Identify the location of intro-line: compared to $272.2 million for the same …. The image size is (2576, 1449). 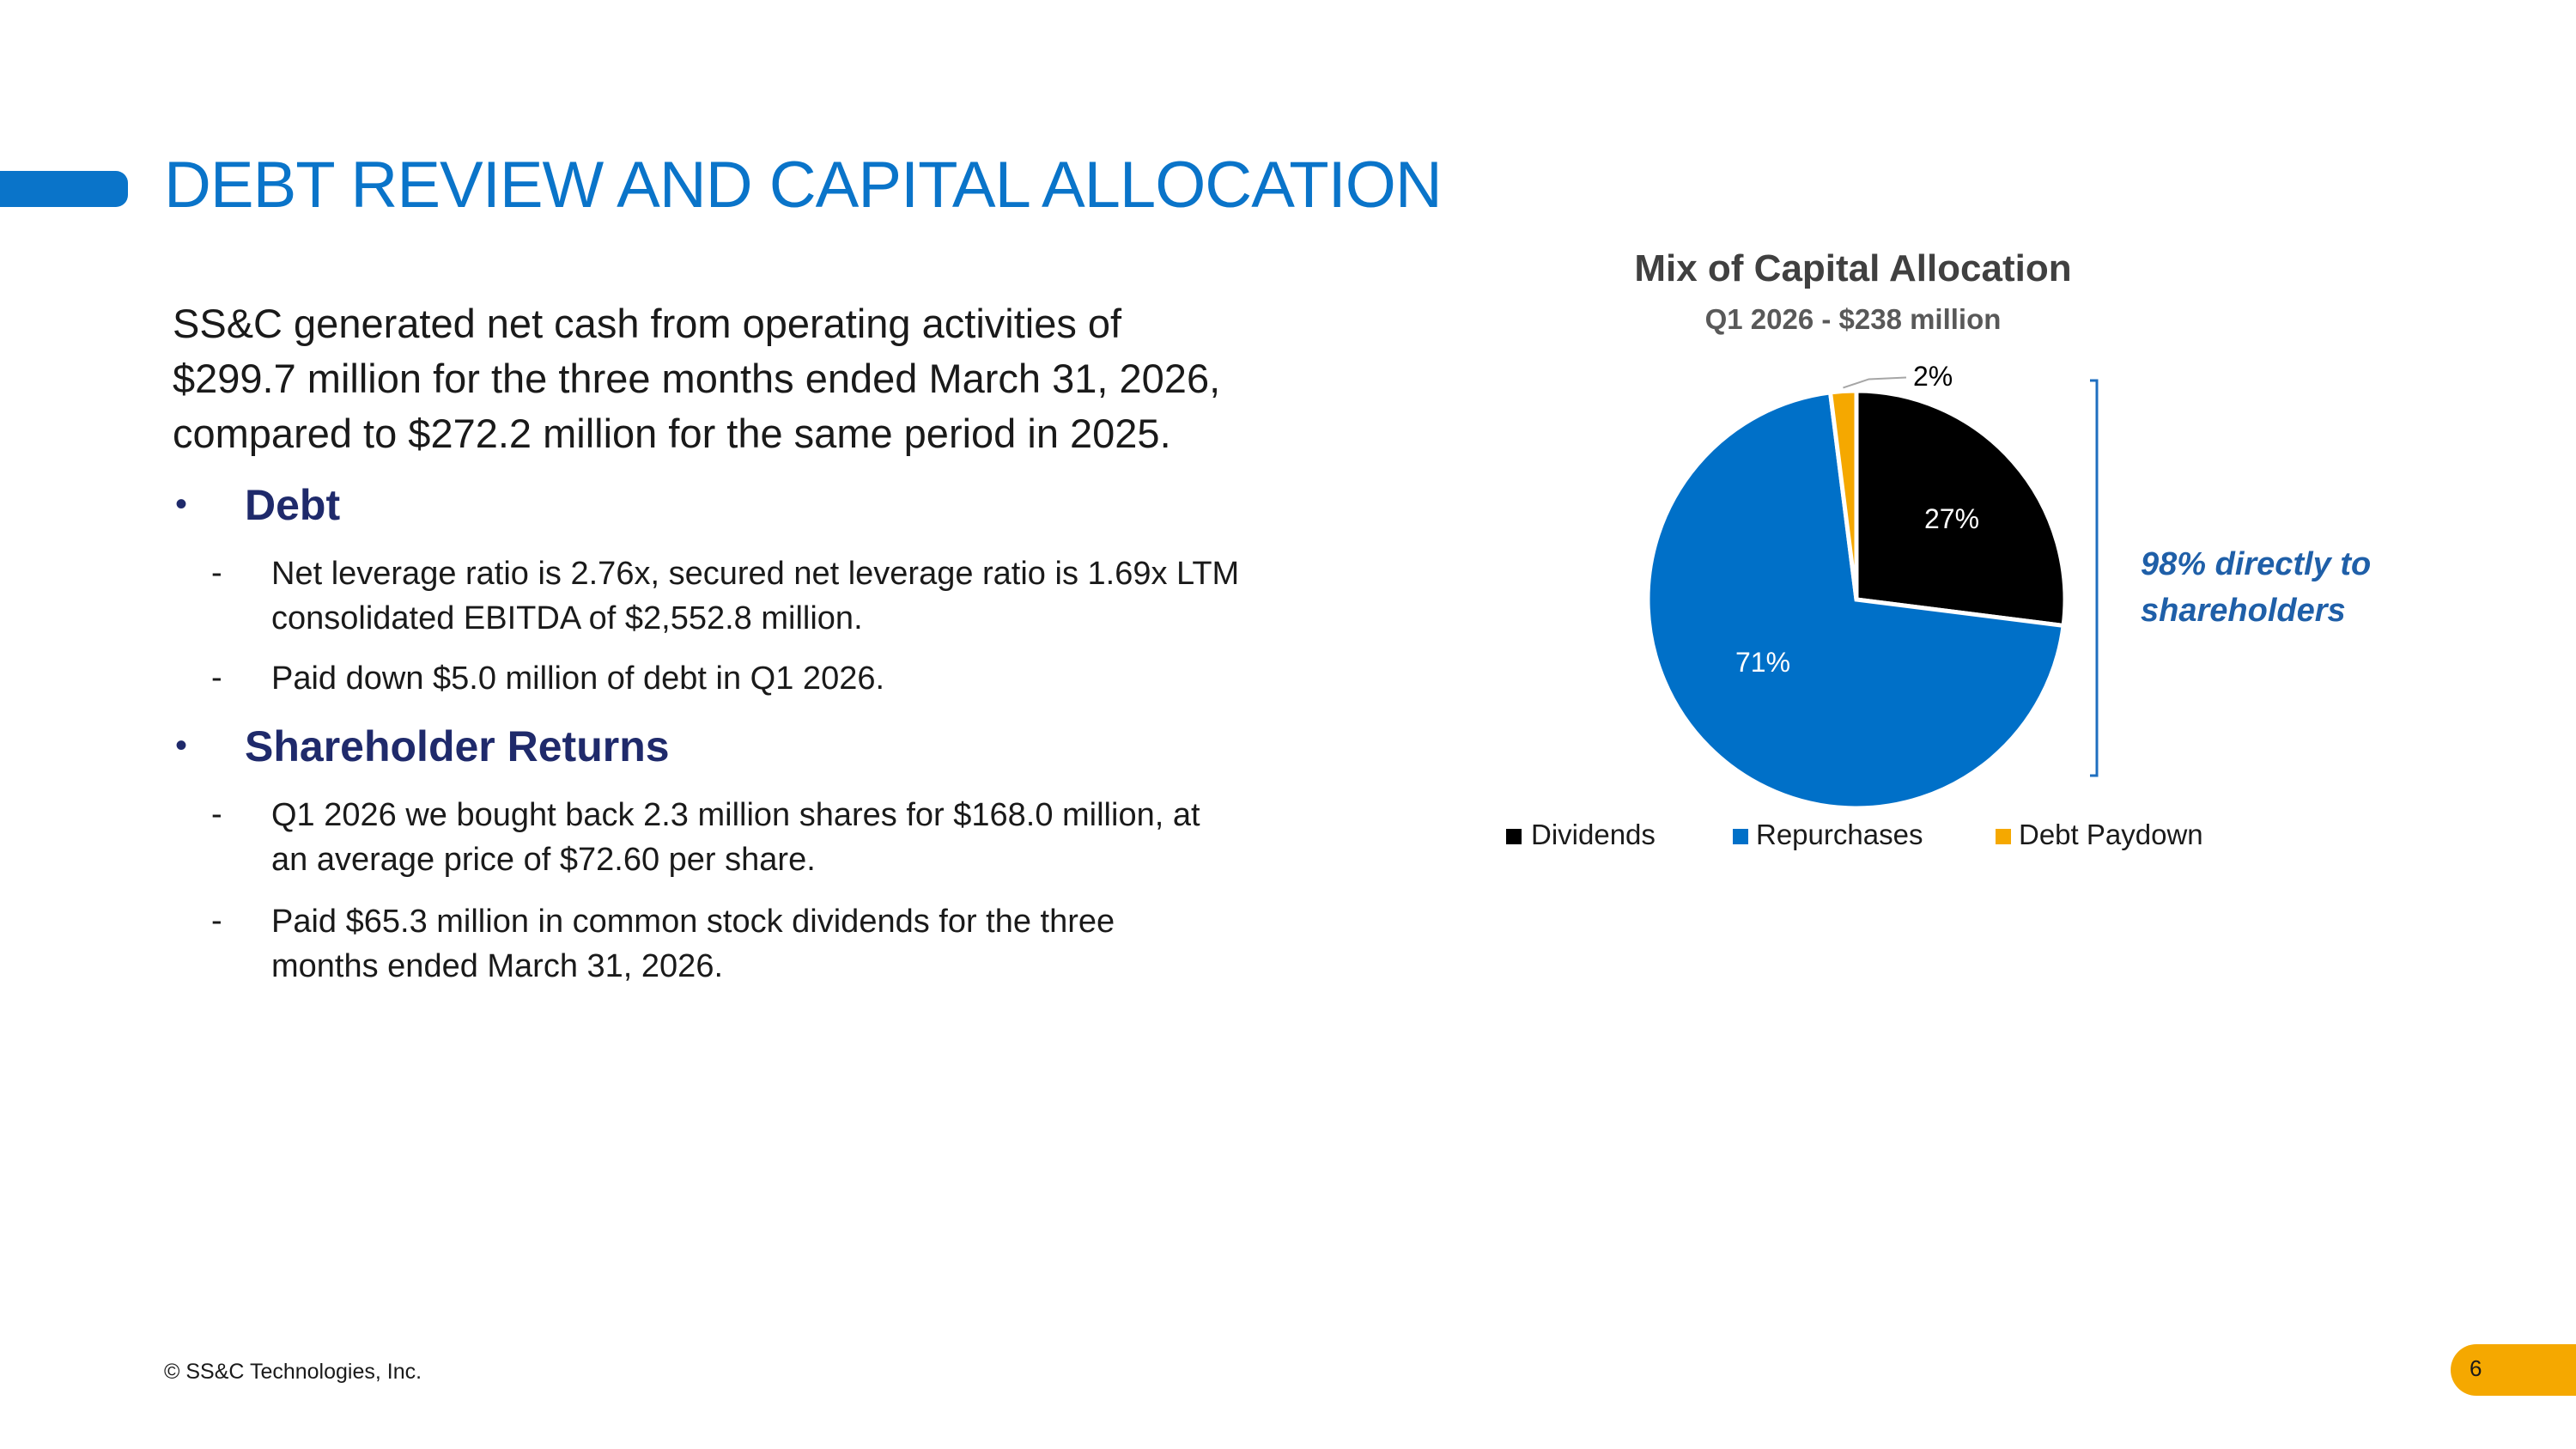
(672, 433).